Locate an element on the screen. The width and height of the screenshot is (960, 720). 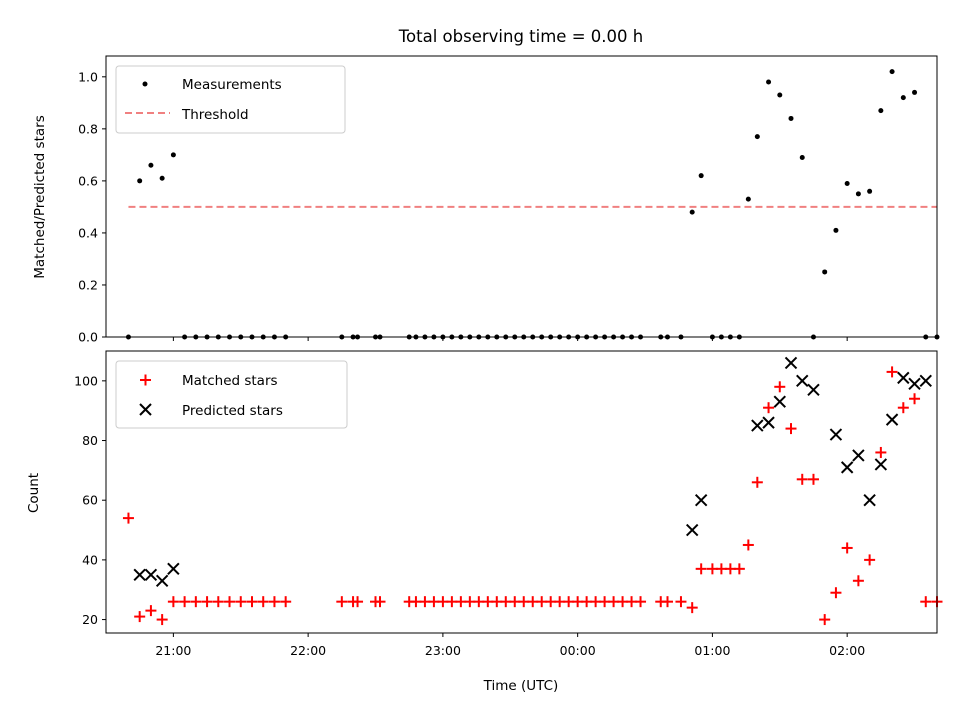
top-y-tick-label: 1.0 is located at coordinates (88, 76).